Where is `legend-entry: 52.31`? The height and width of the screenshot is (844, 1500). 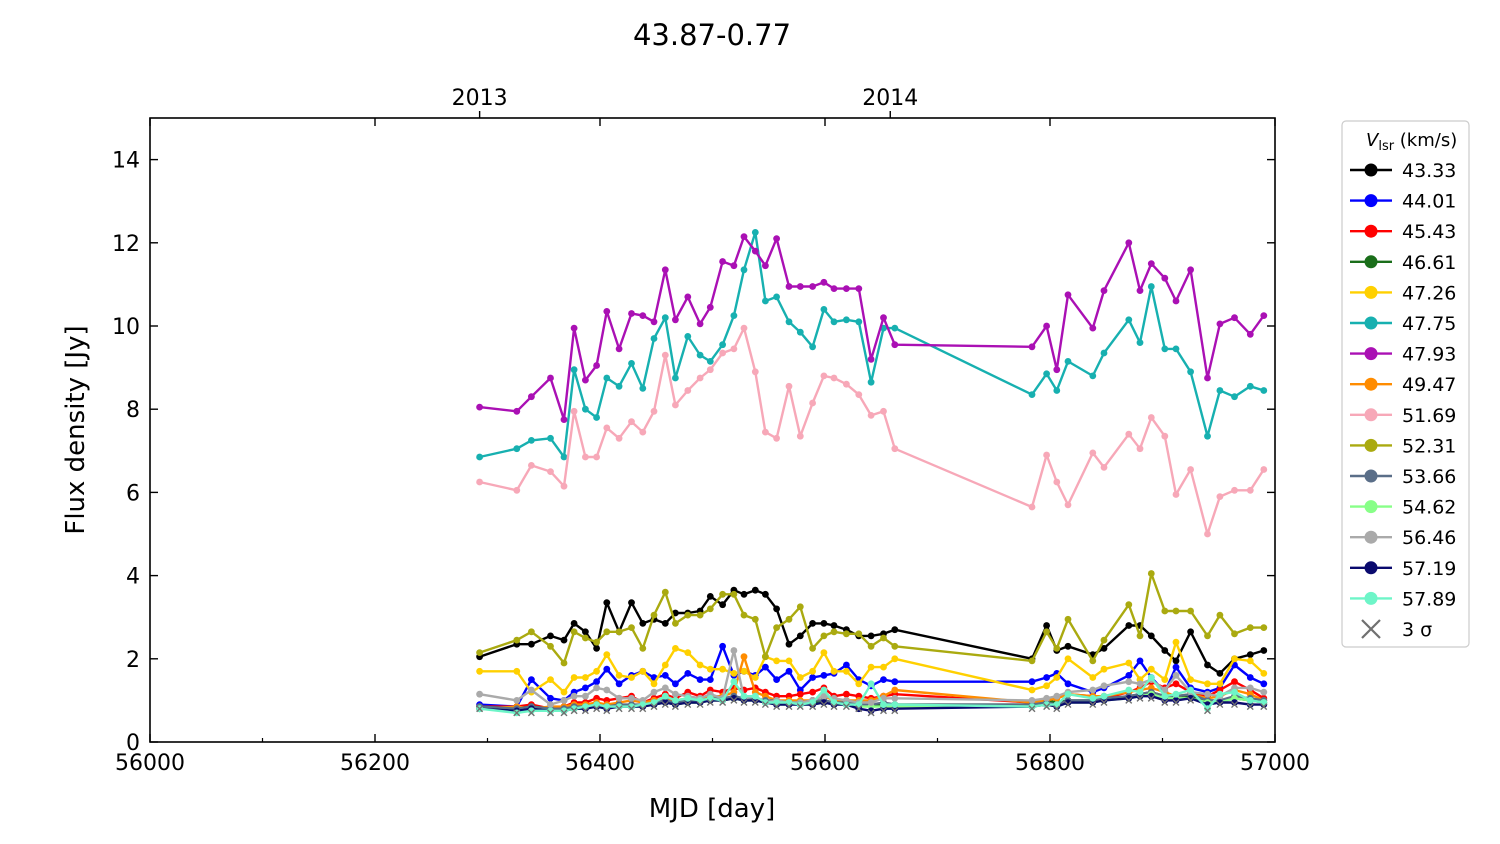 legend-entry: 52.31 is located at coordinates (1403, 446).